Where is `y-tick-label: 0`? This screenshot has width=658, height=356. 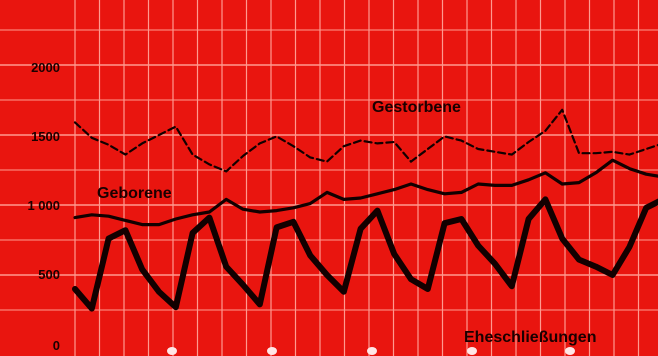
y-tick-label: 0 is located at coordinates (56, 345).